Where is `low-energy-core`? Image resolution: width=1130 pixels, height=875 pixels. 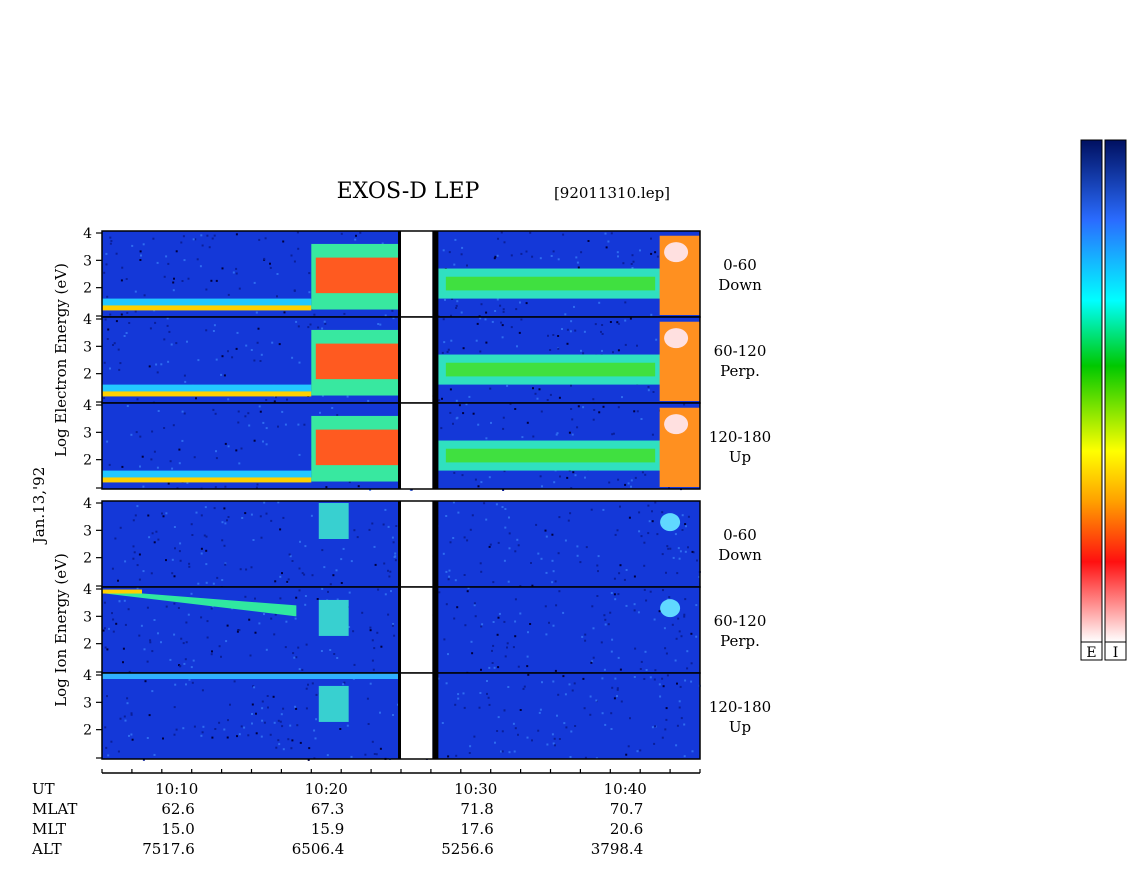 low-energy-core is located at coordinates (207, 394).